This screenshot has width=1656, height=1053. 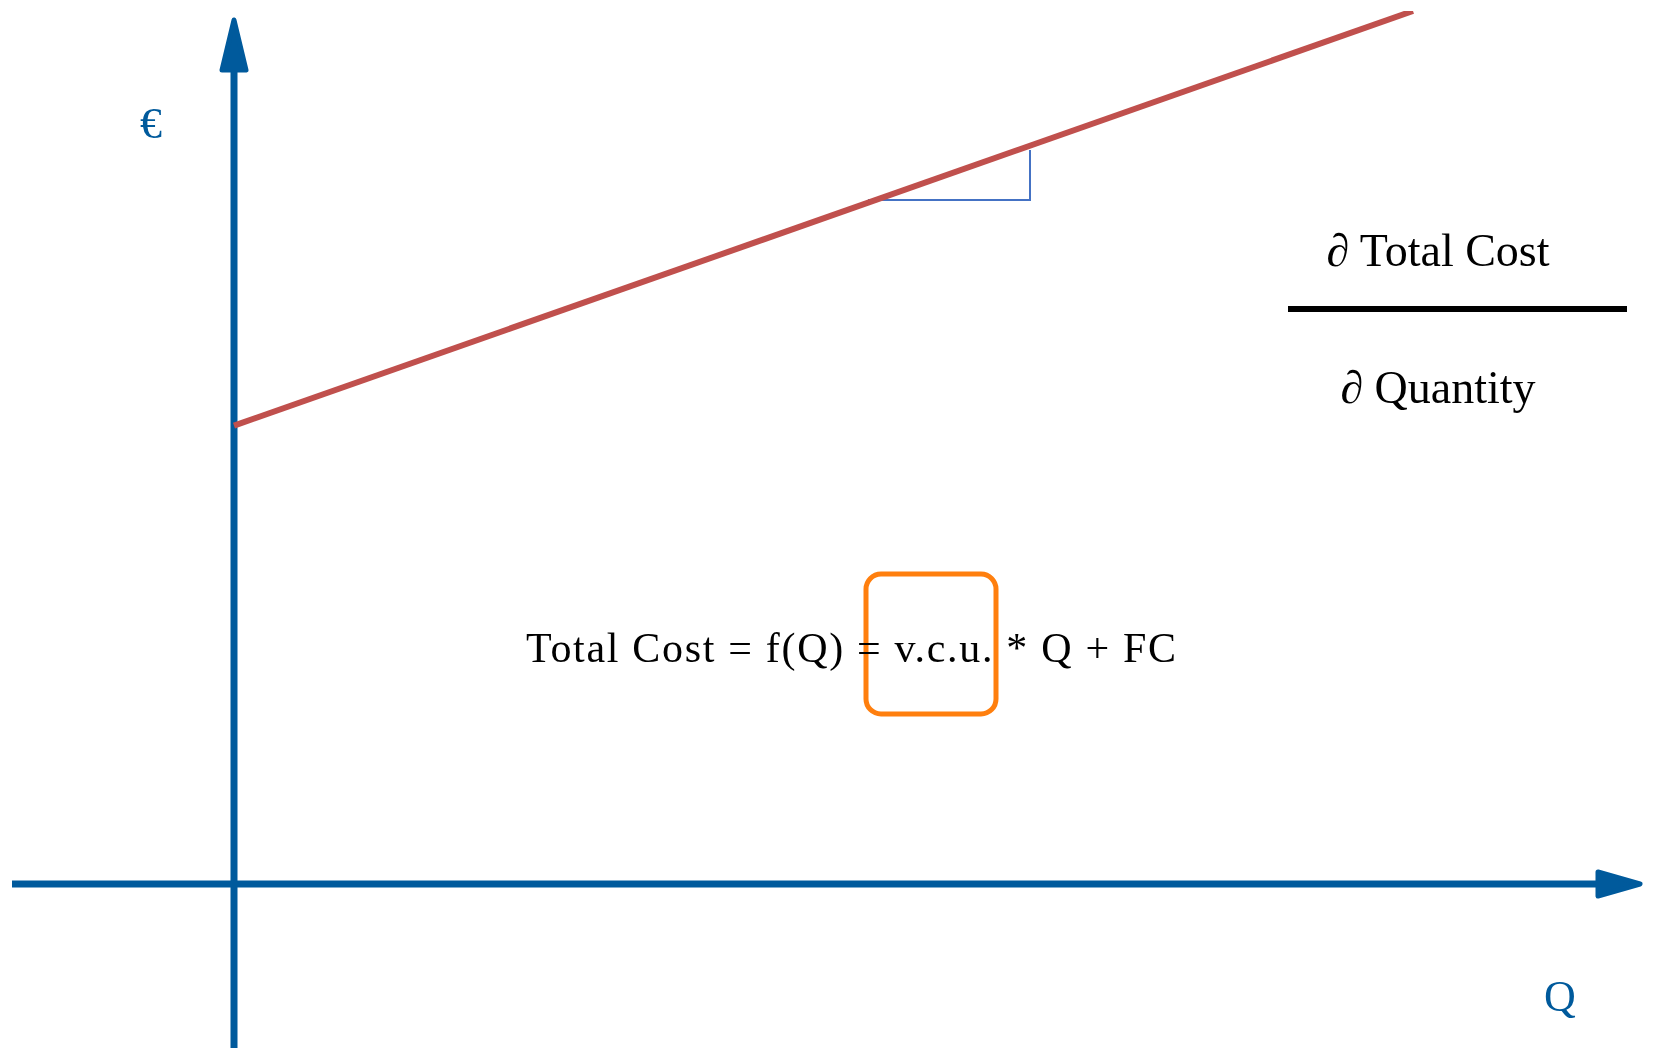 I want to click on y-axis-title: €, so click(x=151, y=123).